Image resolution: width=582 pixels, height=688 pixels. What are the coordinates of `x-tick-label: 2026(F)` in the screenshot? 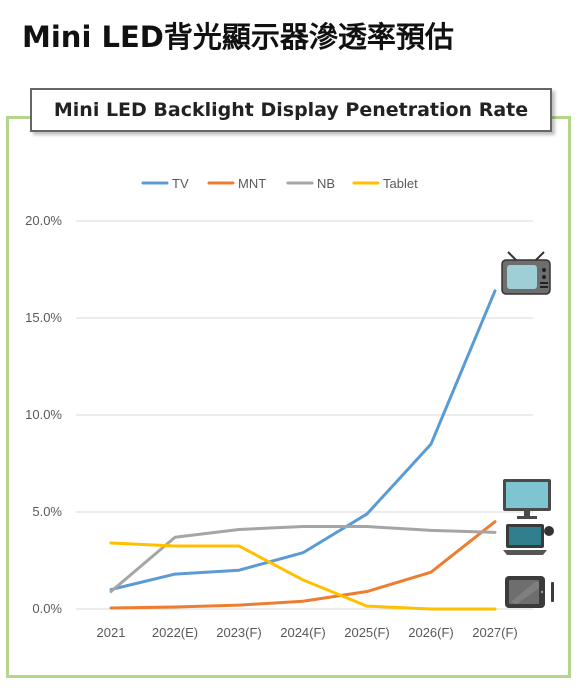 It's located at (431, 632).